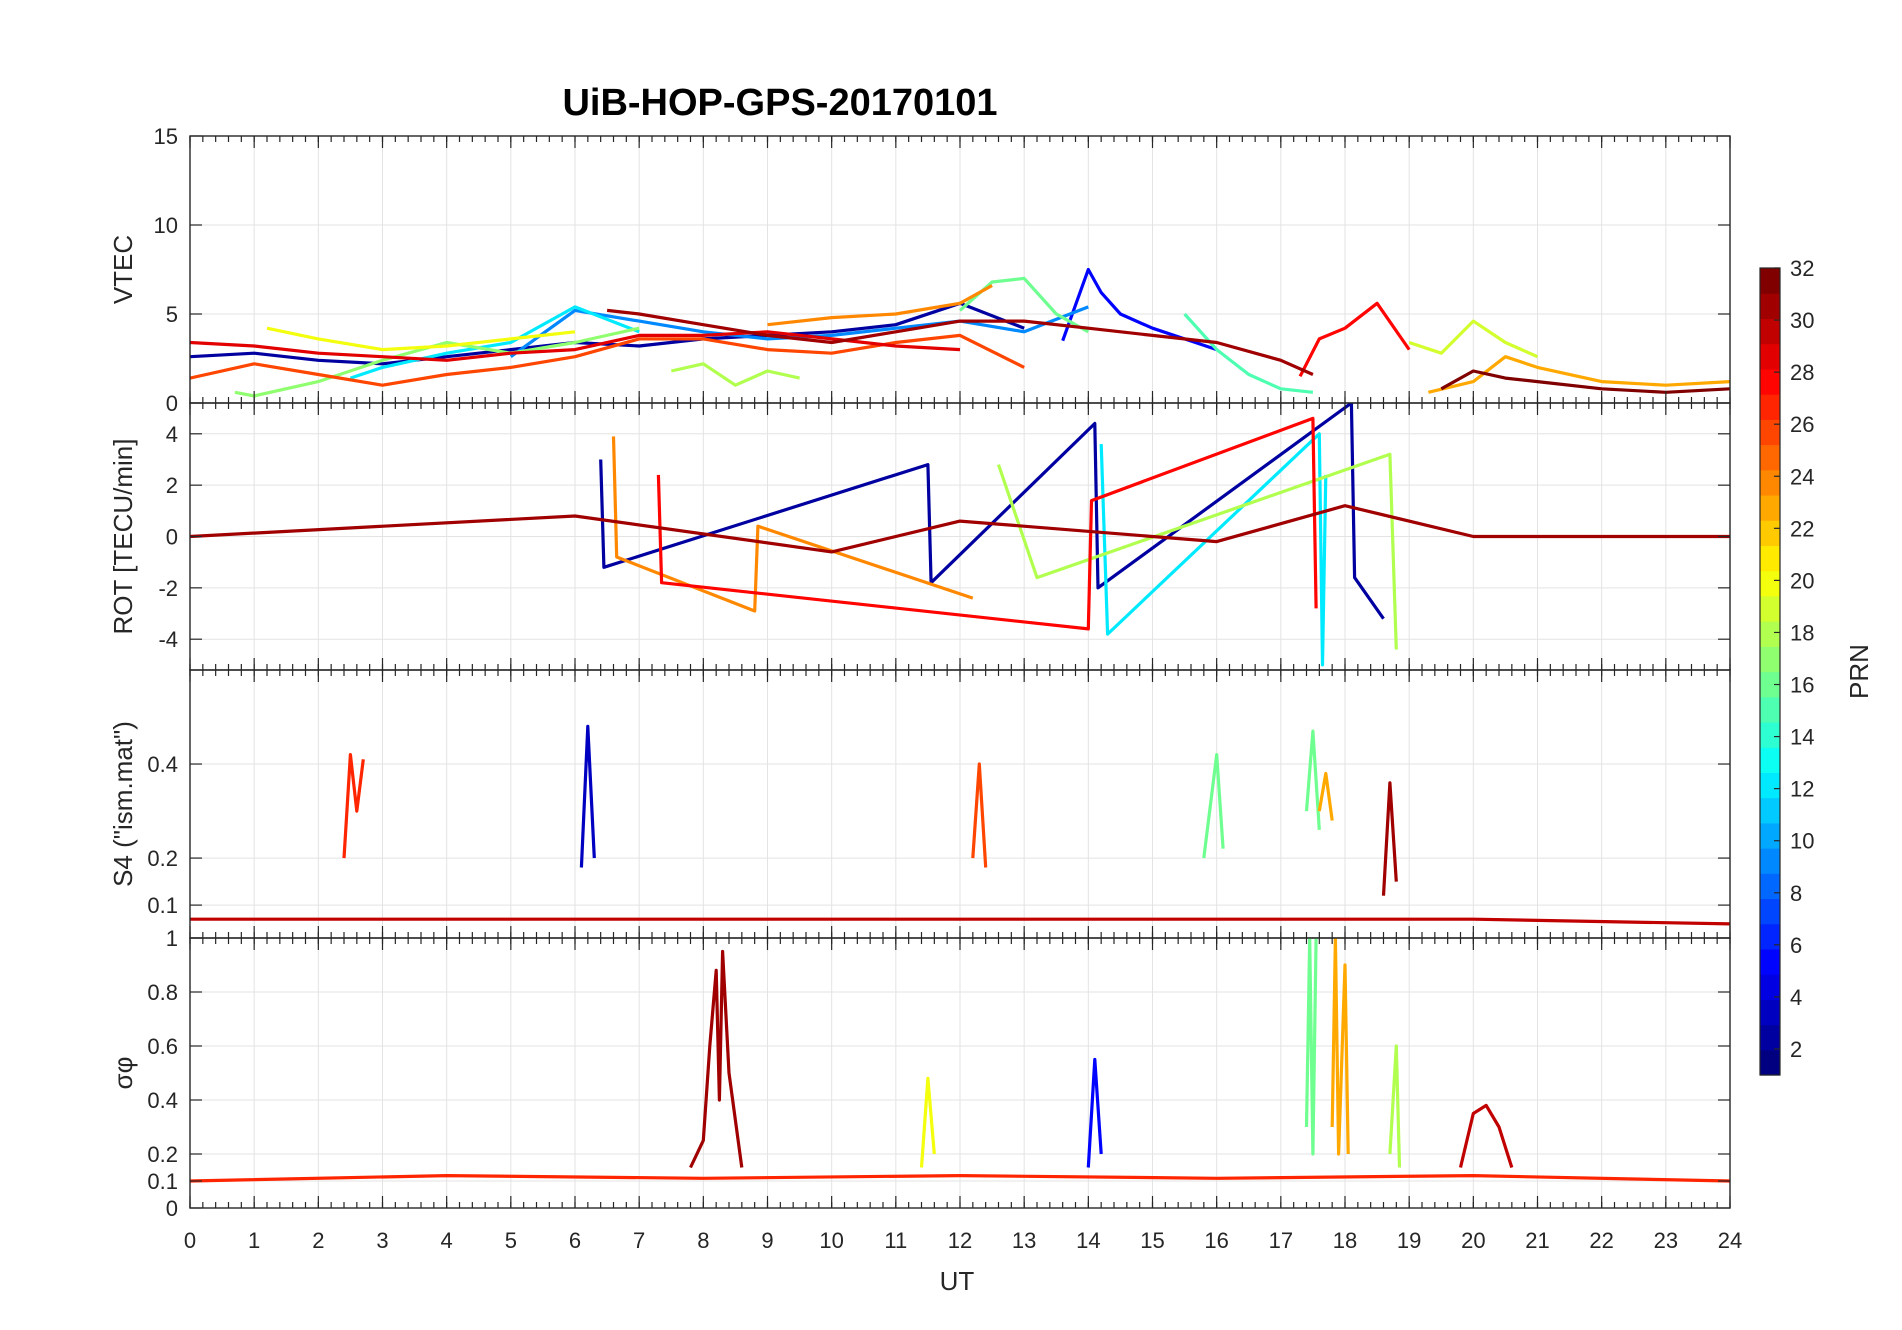 The width and height of the screenshot is (1902, 1330). Describe the element at coordinates (1796, 997) in the screenshot. I see `colorbar-tick-label: 4` at that location.